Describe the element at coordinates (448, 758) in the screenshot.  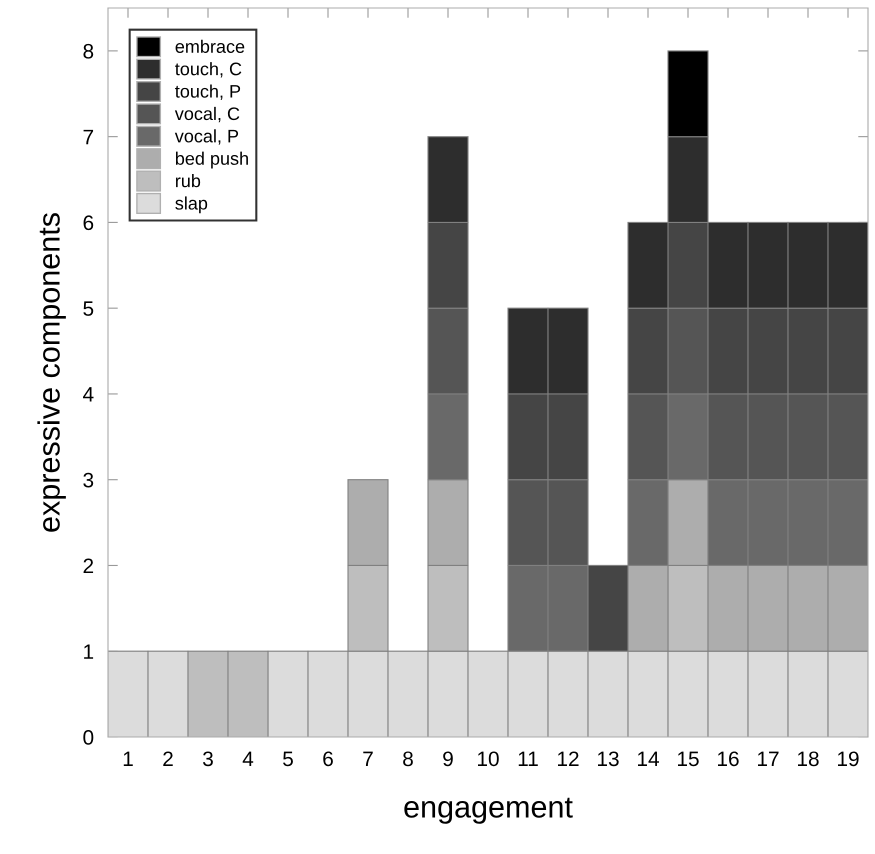
I see `x-tick-label: 9` at that location.